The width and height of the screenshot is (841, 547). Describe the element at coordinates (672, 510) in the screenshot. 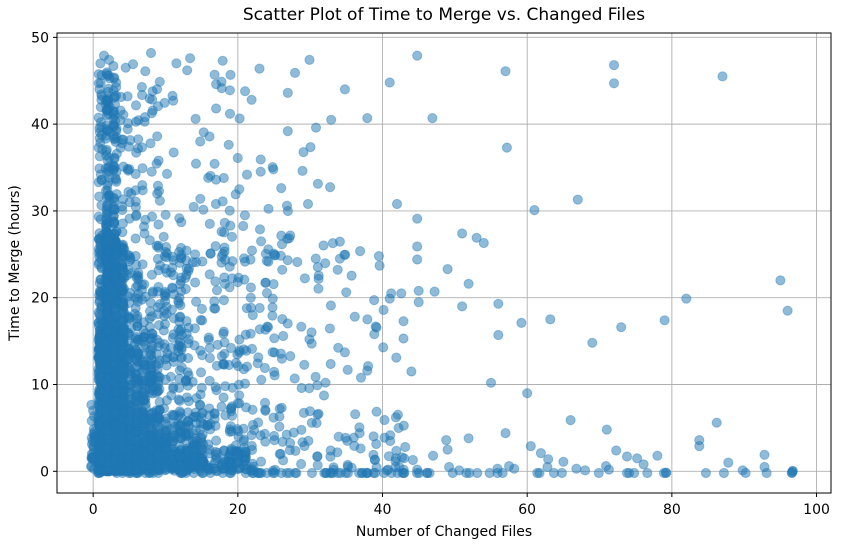

I see `x-tick-label: 80` at that location.